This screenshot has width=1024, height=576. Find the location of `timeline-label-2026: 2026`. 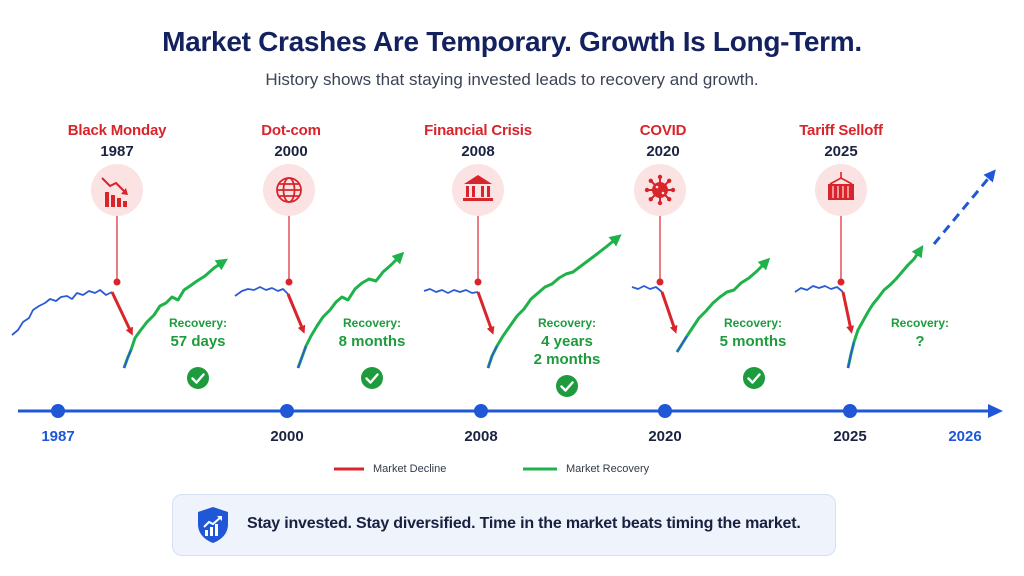

timeline-label-2026: 2026 is located at coordinates (965, 436).